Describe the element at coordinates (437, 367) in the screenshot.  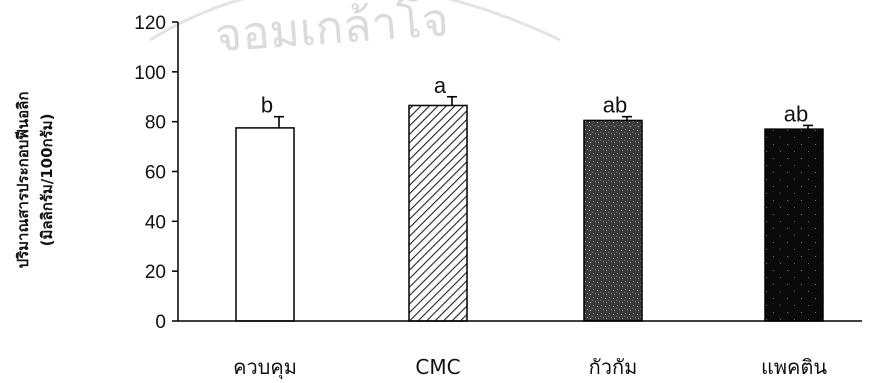
I see `category-label-2: CMC` at that location.